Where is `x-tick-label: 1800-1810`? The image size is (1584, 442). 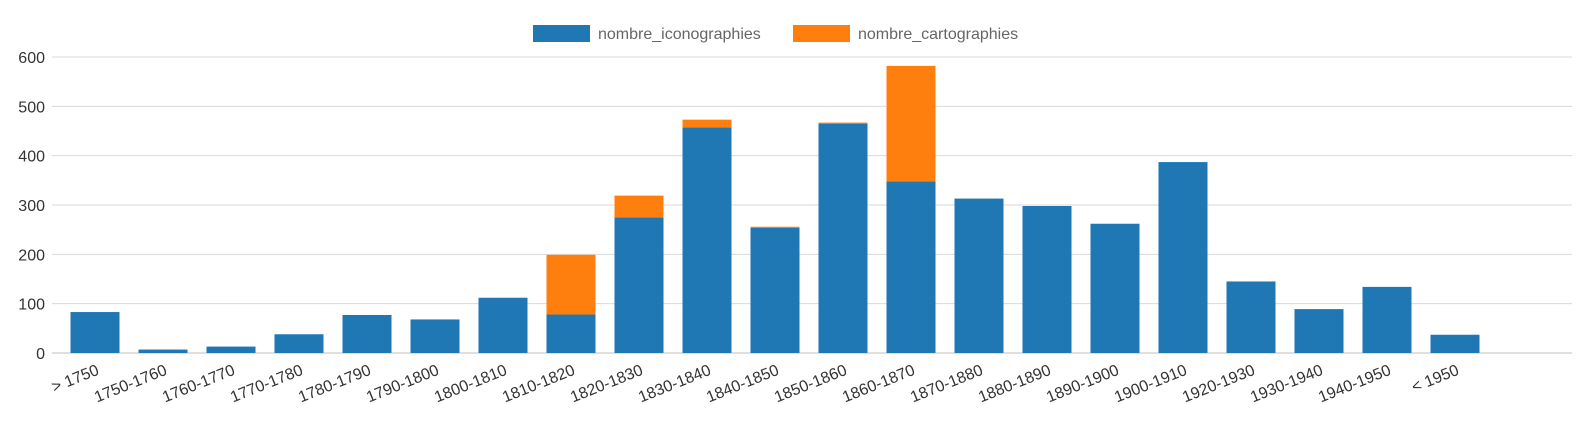
x-tick-label: 1800-1810 is located at coordinates (470, 384).